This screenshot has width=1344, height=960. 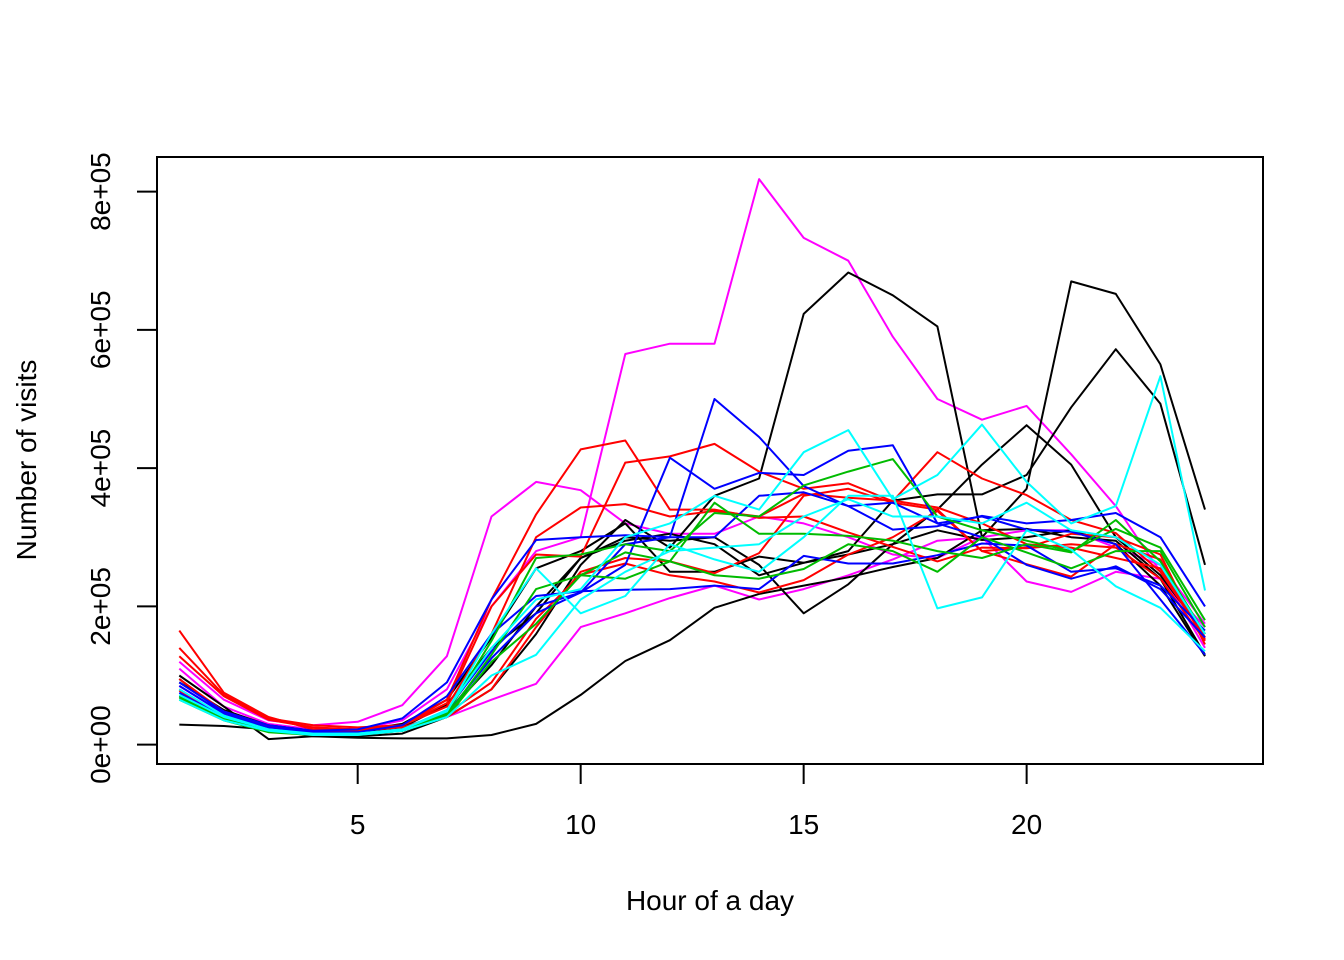 What do you see at coordinates (710, 900) in the screenshot?
I see `x-axis-title: Hour of a day` at bounding box center [710, 900].